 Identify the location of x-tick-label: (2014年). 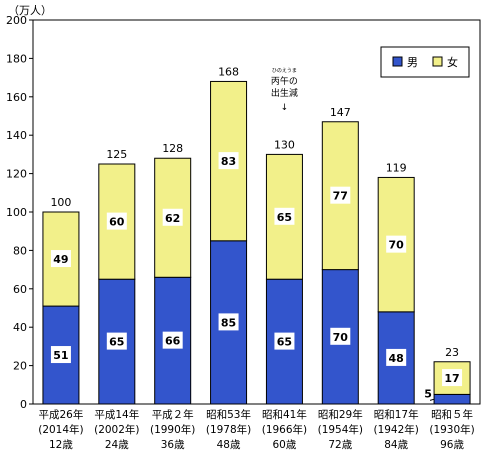
(60, 429).